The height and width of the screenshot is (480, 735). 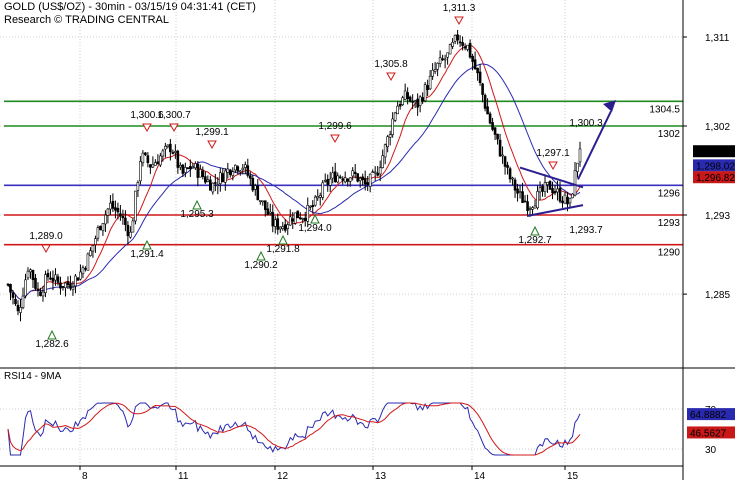 What do you see at coordinates (147, 115) in the screenshot?
I see `annotation-label: 1,300.6` at bounding box center [147, 115].